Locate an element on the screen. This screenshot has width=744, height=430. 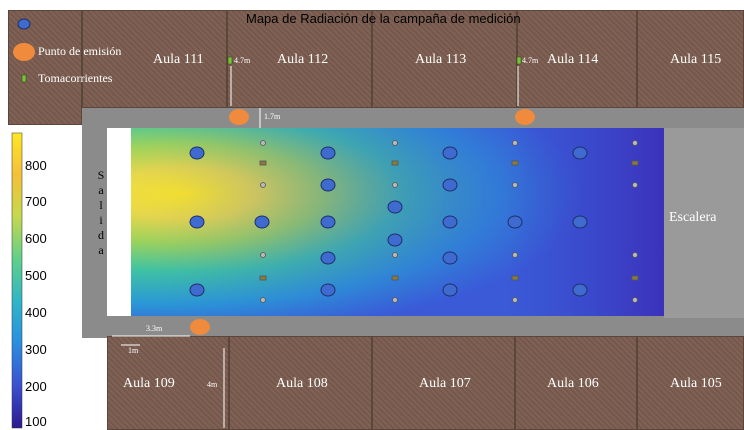
colorbar-tick: 600 is located at coordinates (36, 238).